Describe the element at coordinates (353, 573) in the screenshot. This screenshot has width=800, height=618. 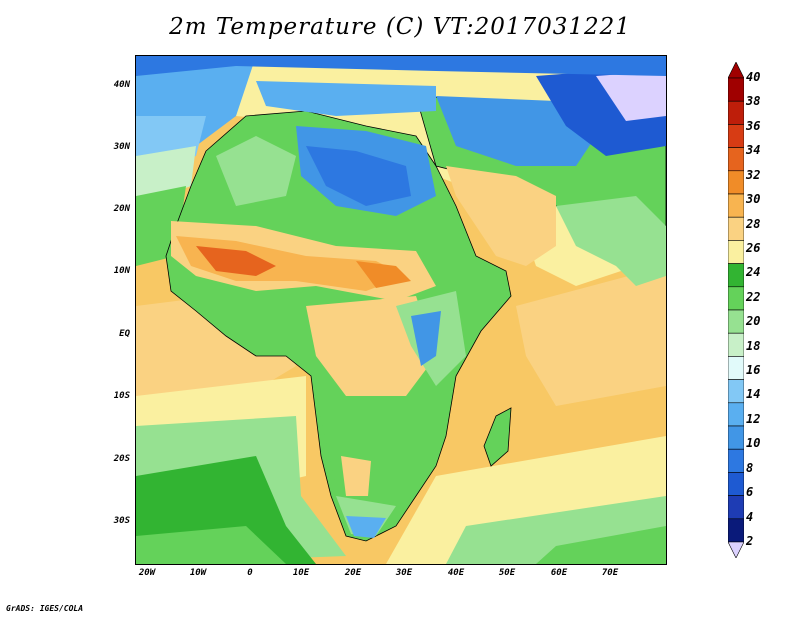
I see `lon-label-20e: 20E` at that location.